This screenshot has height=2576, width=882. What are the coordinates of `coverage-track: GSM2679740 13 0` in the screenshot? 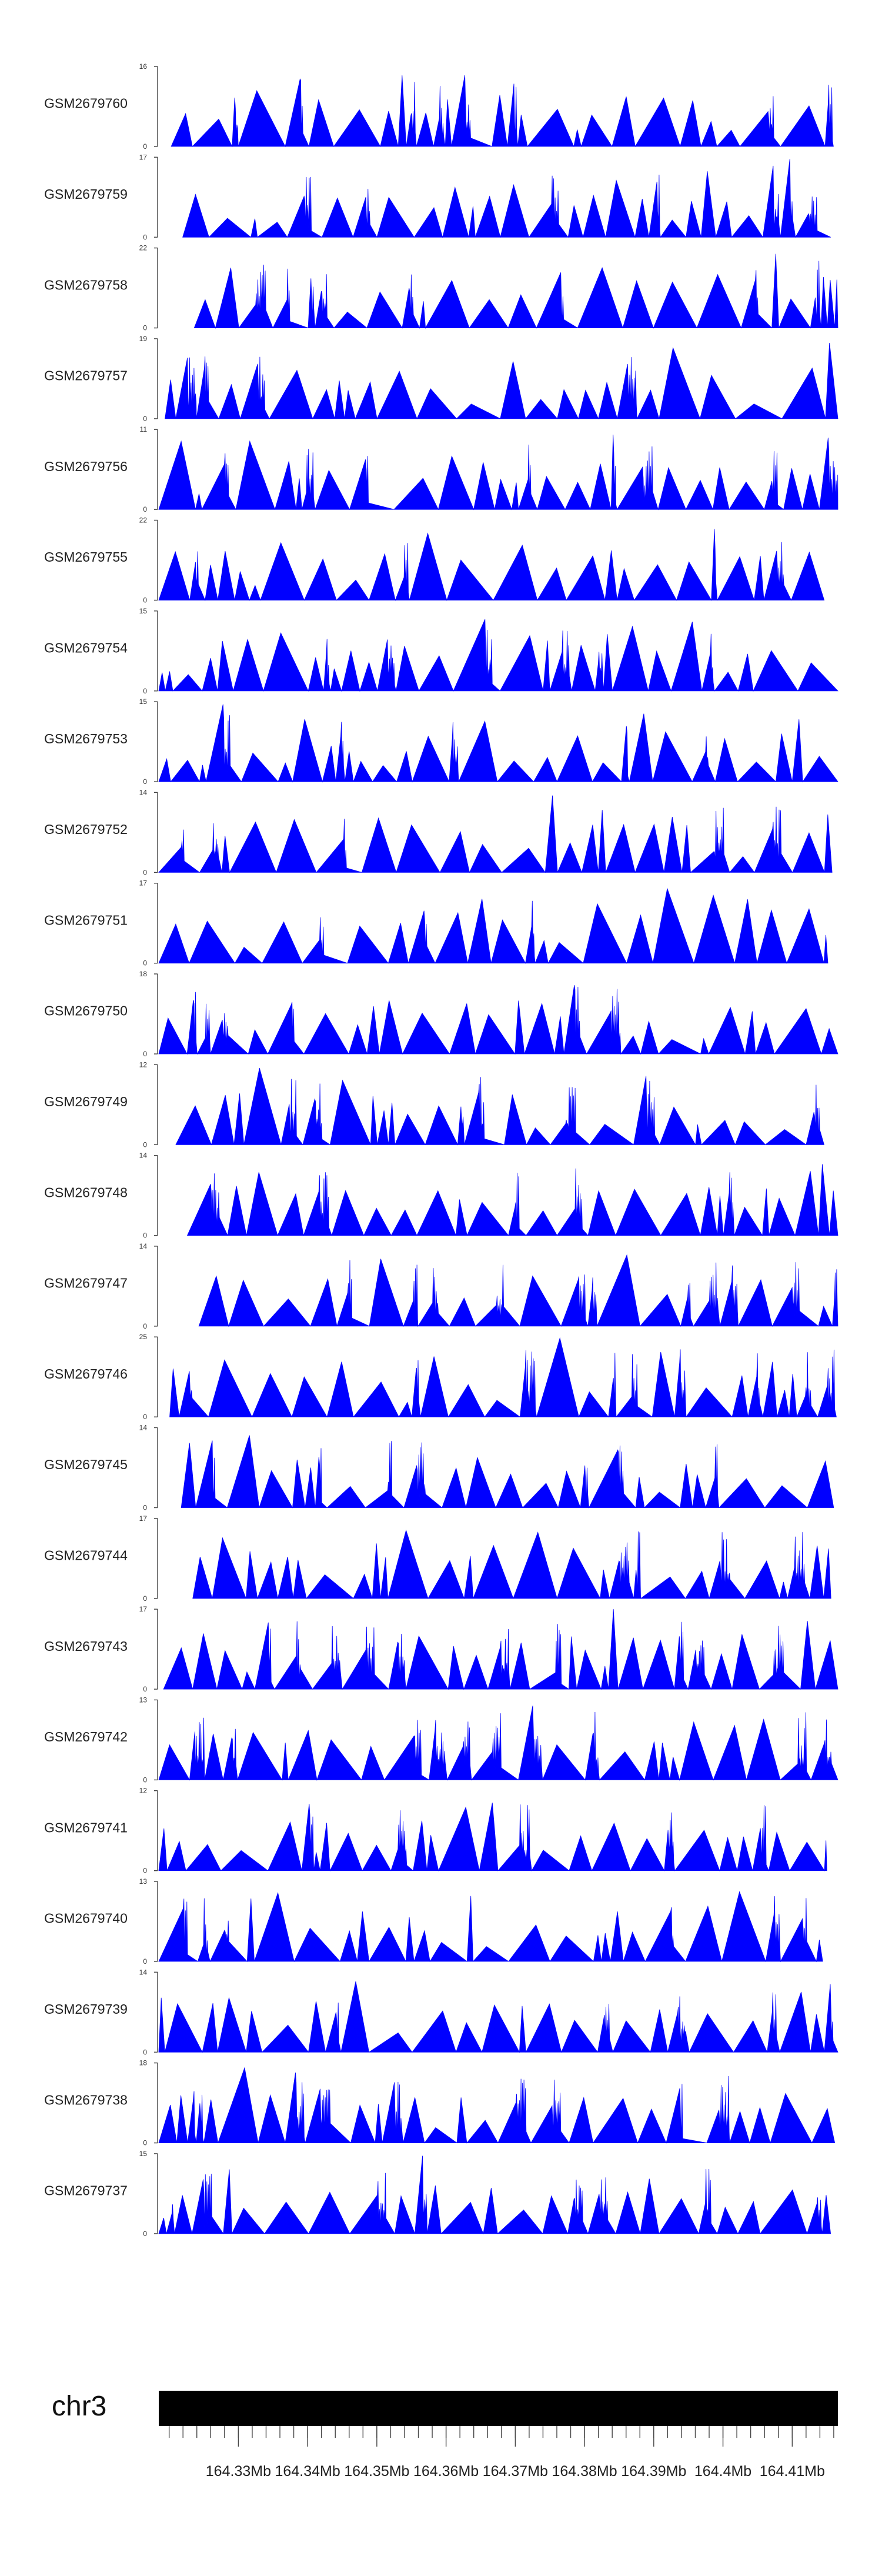 It's located at (433, 1921).